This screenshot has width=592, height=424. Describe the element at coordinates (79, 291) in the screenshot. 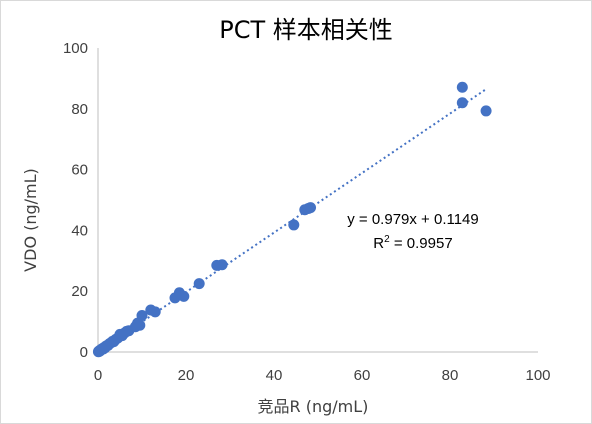

I see `y-tick-label: 20` at that location.